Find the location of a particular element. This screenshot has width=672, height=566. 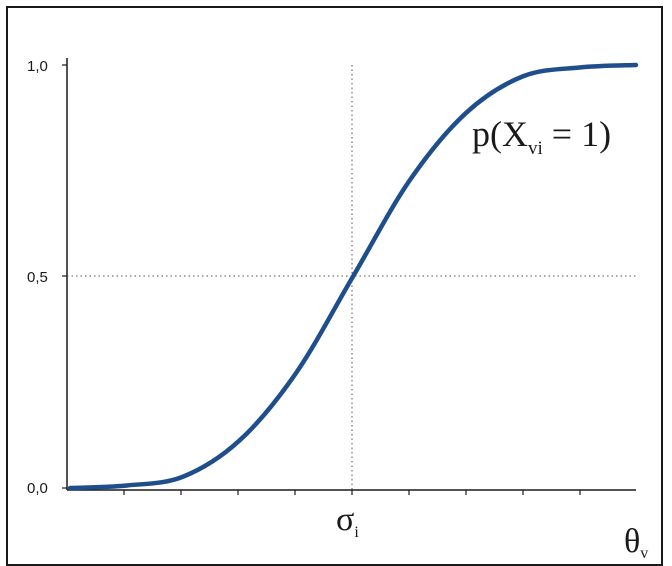

curve-annotation: p(Xvi = 1) is located at coordinates (541, 136).